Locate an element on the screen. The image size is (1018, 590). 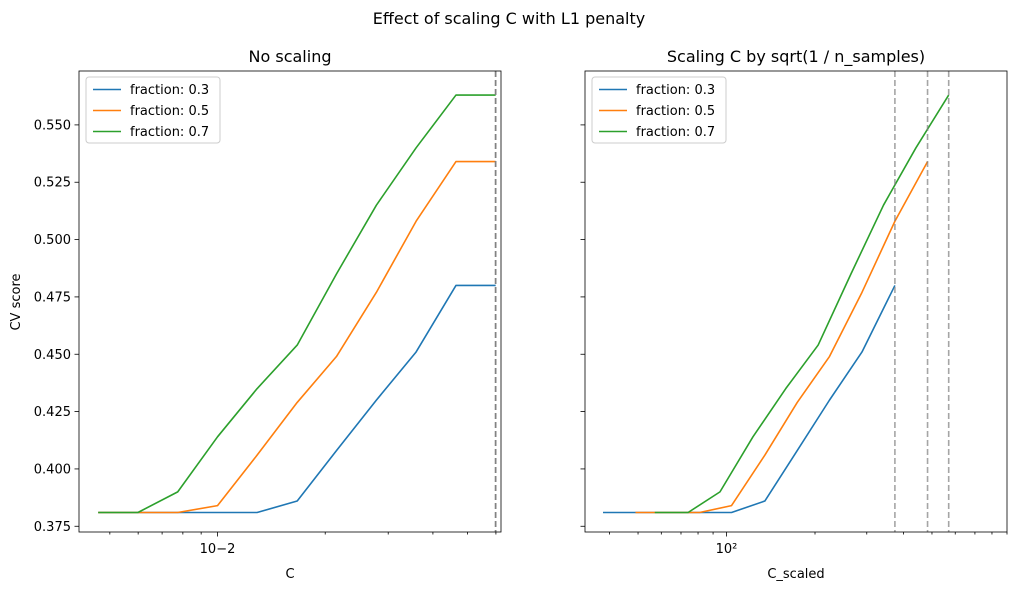
x-axis-label: C_scaled is located at coordinates (795, 574).